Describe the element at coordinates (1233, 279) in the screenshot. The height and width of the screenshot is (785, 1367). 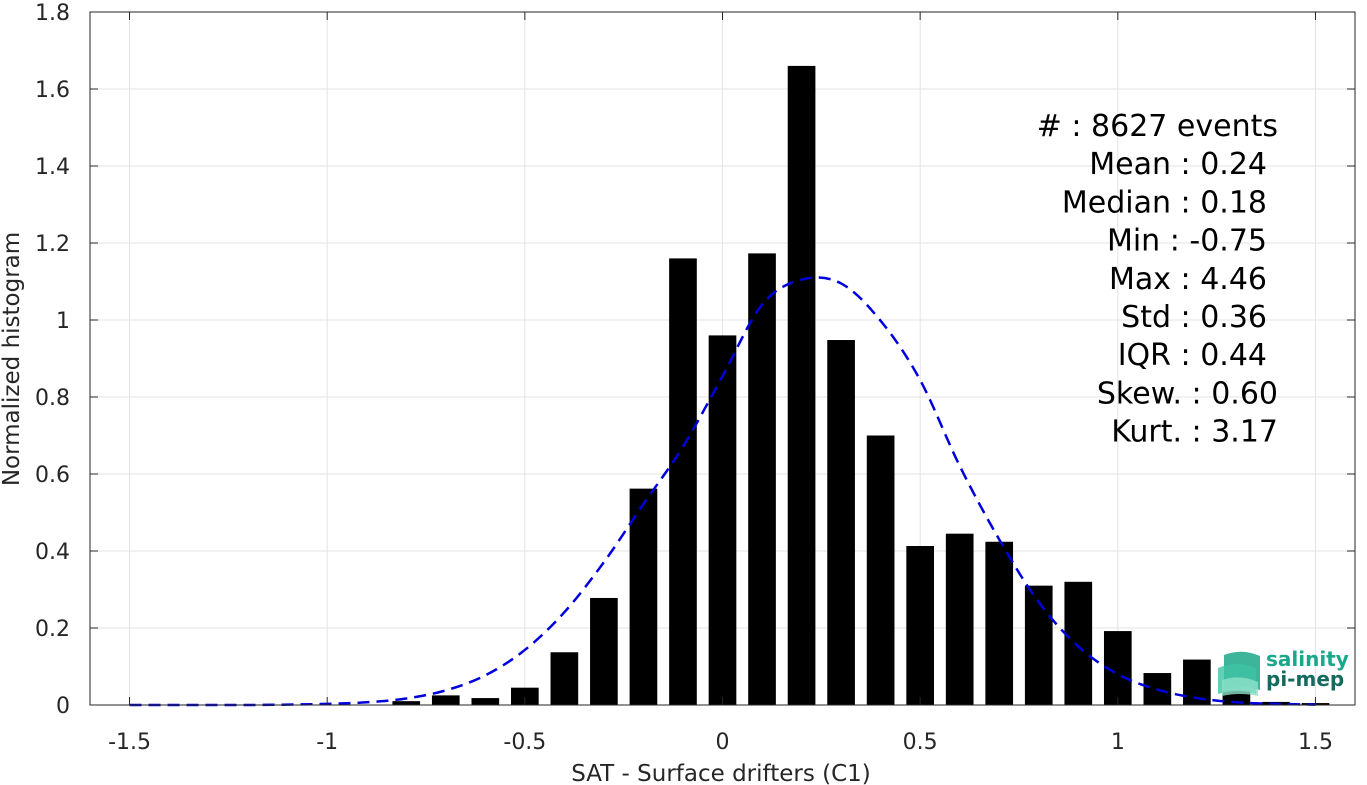
I see `stat-value: 4.46` at that location.